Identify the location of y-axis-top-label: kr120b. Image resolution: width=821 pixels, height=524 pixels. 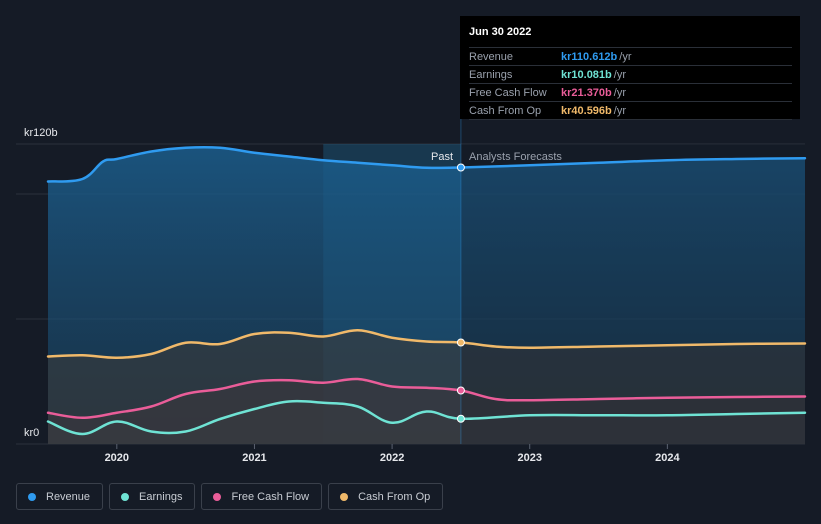
(41, 133).